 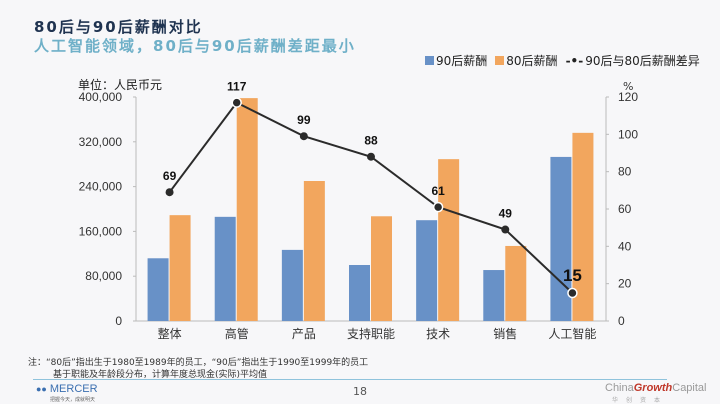 I want to click on legend-item-80s: 80后薪酬, so click(x=526, y=60).